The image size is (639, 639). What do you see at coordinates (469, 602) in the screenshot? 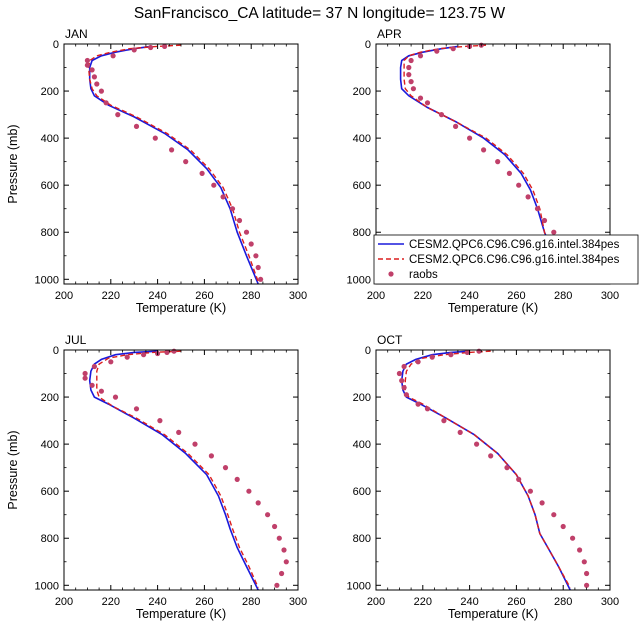
I see `x-tick-label: 240` at bounding box center [469, 602].